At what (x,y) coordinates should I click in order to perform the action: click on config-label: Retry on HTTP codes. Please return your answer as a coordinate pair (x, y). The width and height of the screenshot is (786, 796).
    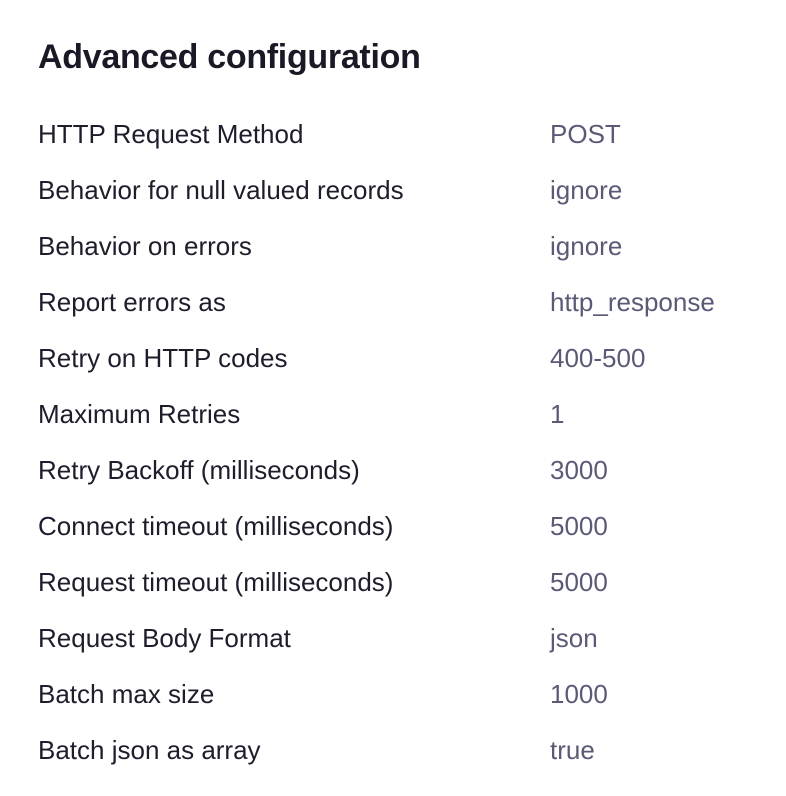
    Looking at the image, I should click on (163, 357).